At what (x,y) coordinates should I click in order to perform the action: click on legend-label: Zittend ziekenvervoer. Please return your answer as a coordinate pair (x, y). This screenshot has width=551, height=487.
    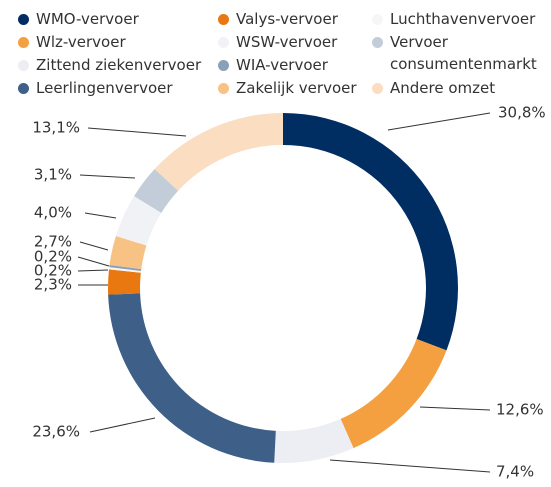
    Looking at the image, I should click on (119, 65).